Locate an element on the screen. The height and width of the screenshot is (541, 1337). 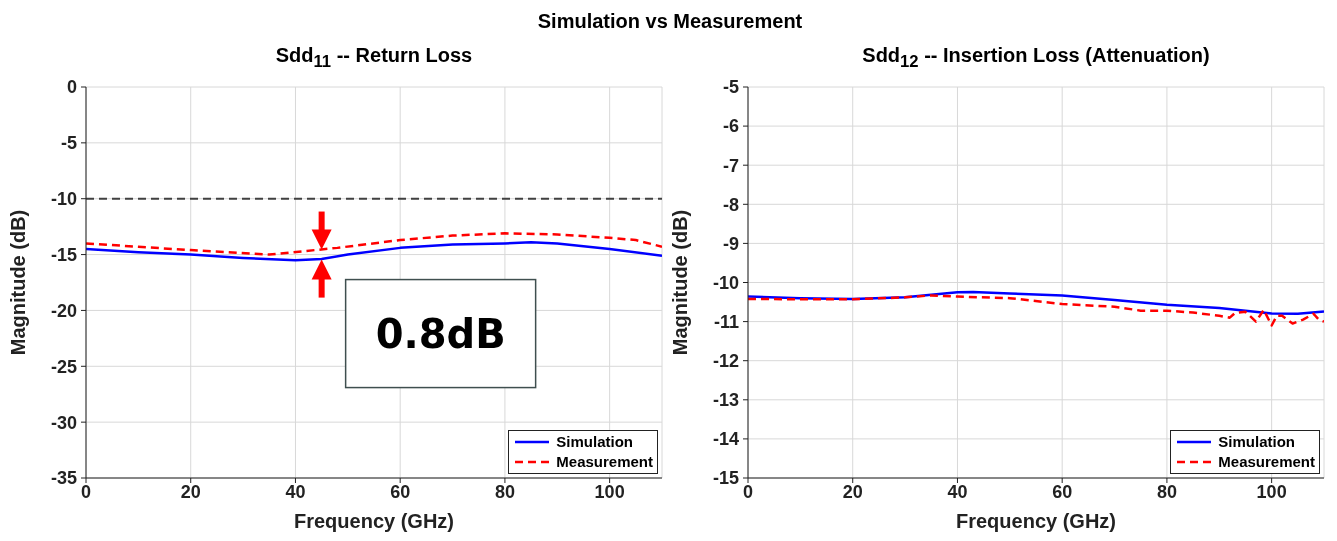
chart-title: Sdd$_{12}$ -- Insertion Loss (Attenuation) is located at coordinates (1036, 58).